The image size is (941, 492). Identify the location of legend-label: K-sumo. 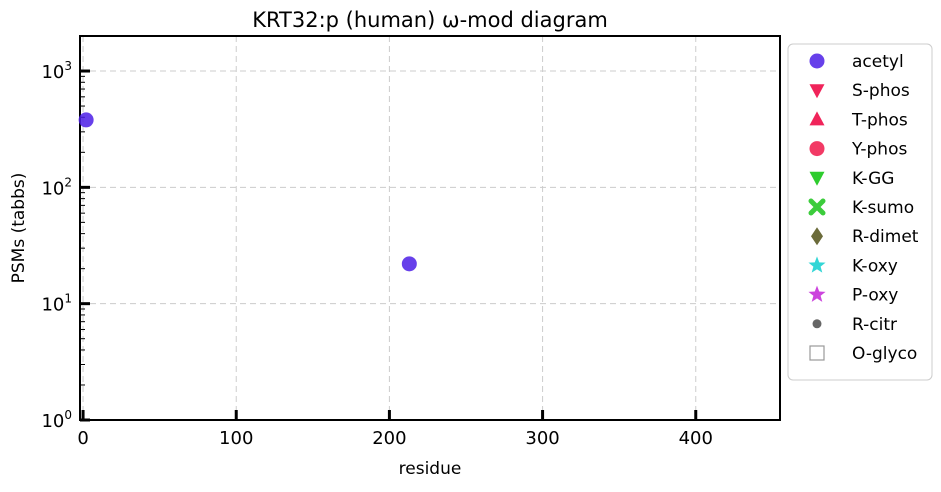
(883, 208).